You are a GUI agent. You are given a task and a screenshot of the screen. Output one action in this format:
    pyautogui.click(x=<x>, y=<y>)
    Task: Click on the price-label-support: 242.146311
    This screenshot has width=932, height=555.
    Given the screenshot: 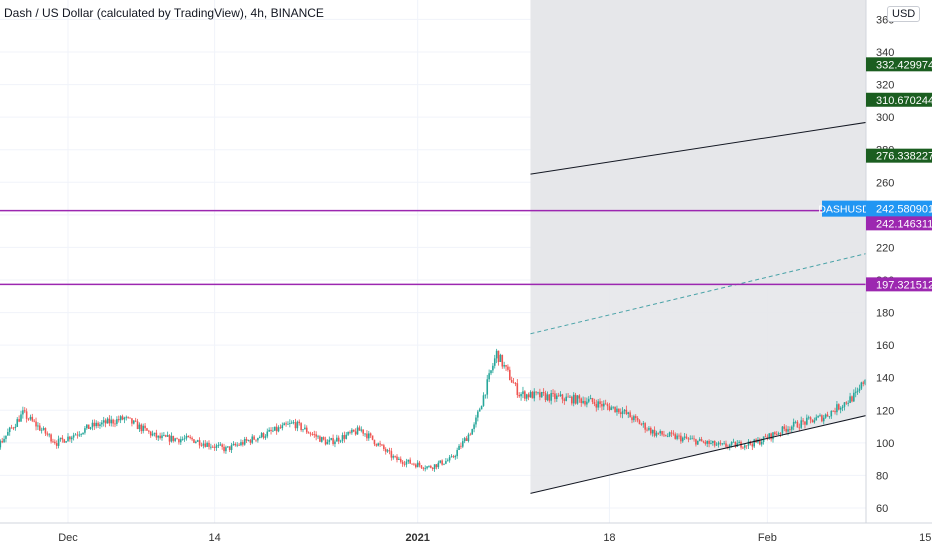 What is the action you would take?
    pyautogui.click(x=899, y=223)
    